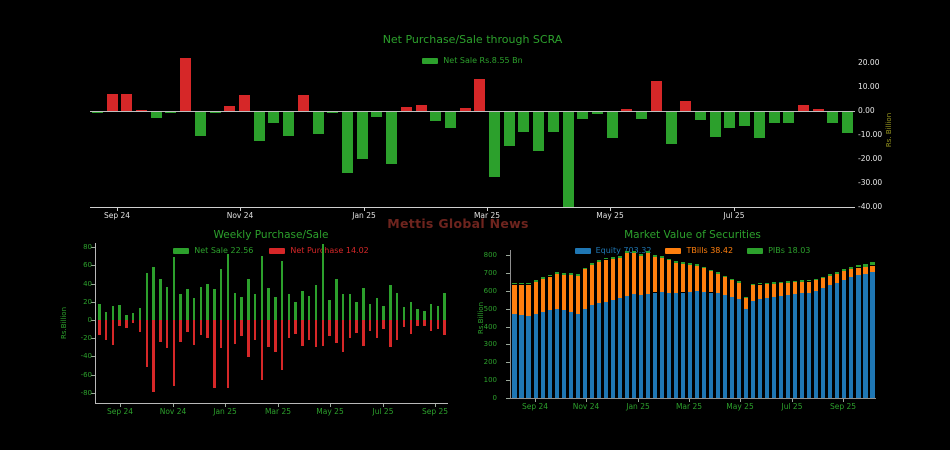 The image size is (950, 450). What do you see at coordinates (319, 251) in the screenshot?
I see `weekly-legend-item-net-purchase: Net Purchase 14.02` at bounding box center [319, 251].